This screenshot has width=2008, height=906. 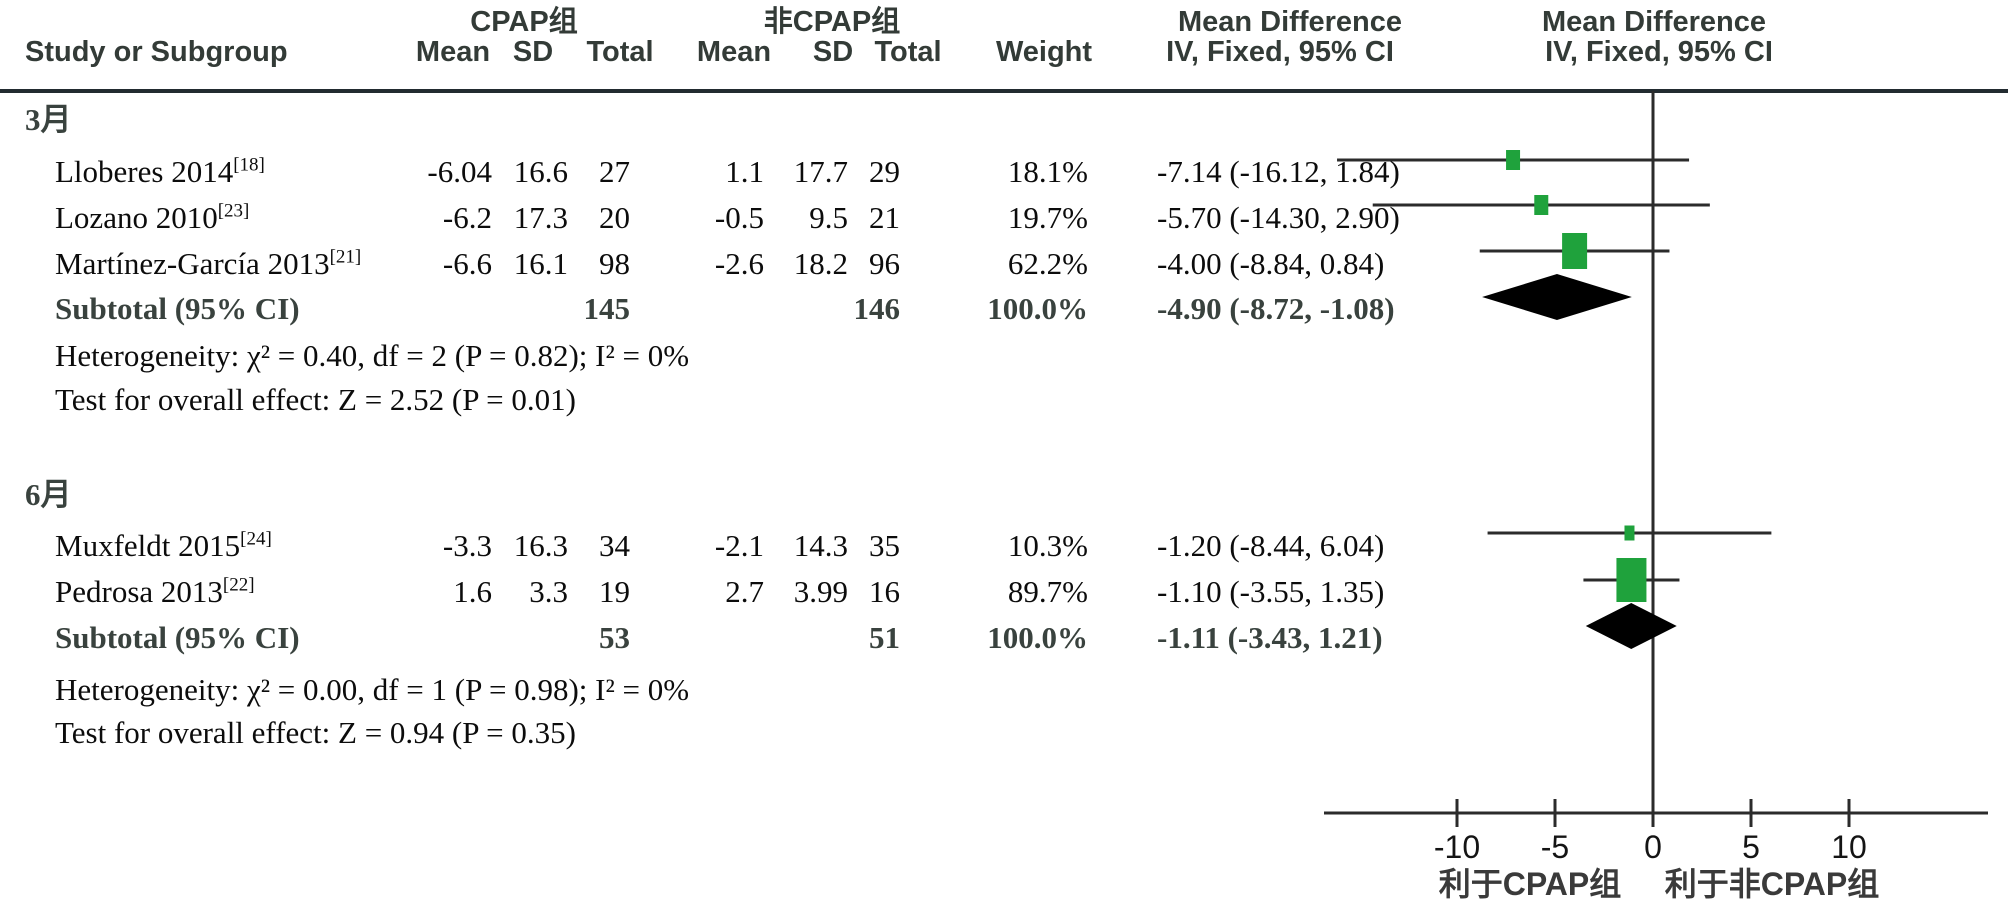 I want to click on subtotal-md-ci-value: -1.11 (-3.43, 1.21), so click(x=1270, y=637).